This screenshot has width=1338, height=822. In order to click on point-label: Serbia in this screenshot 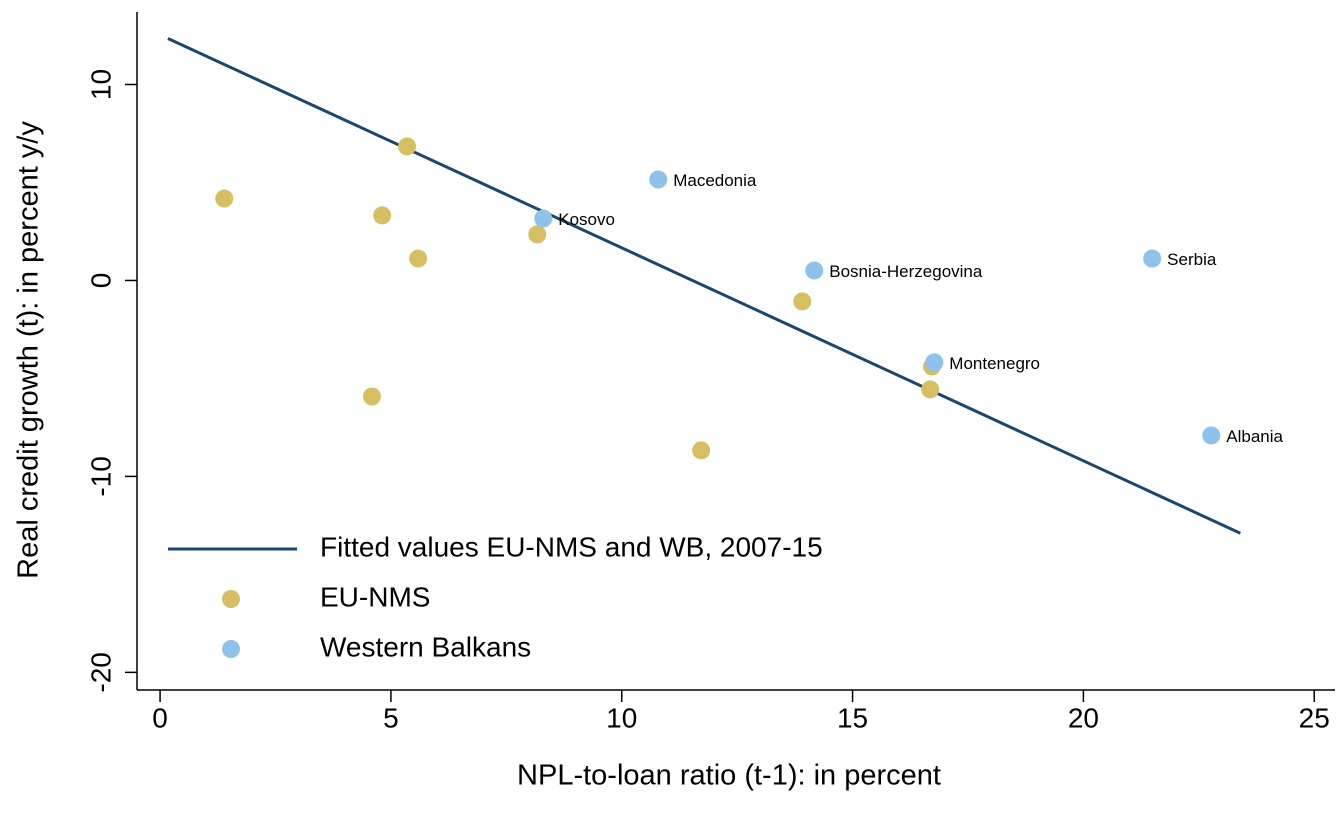, I will do `click(1192, 259)`.